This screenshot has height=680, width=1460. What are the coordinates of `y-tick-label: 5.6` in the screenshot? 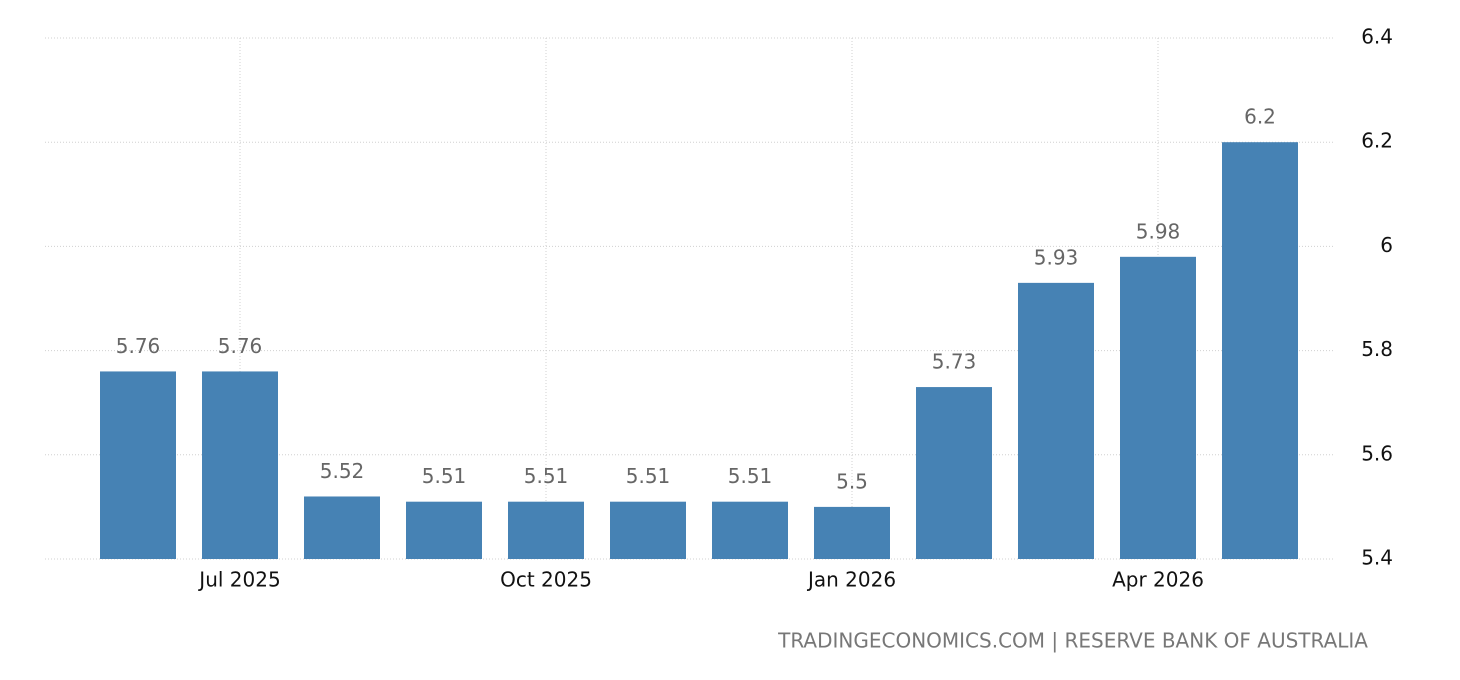 It's located at (1377, 453).